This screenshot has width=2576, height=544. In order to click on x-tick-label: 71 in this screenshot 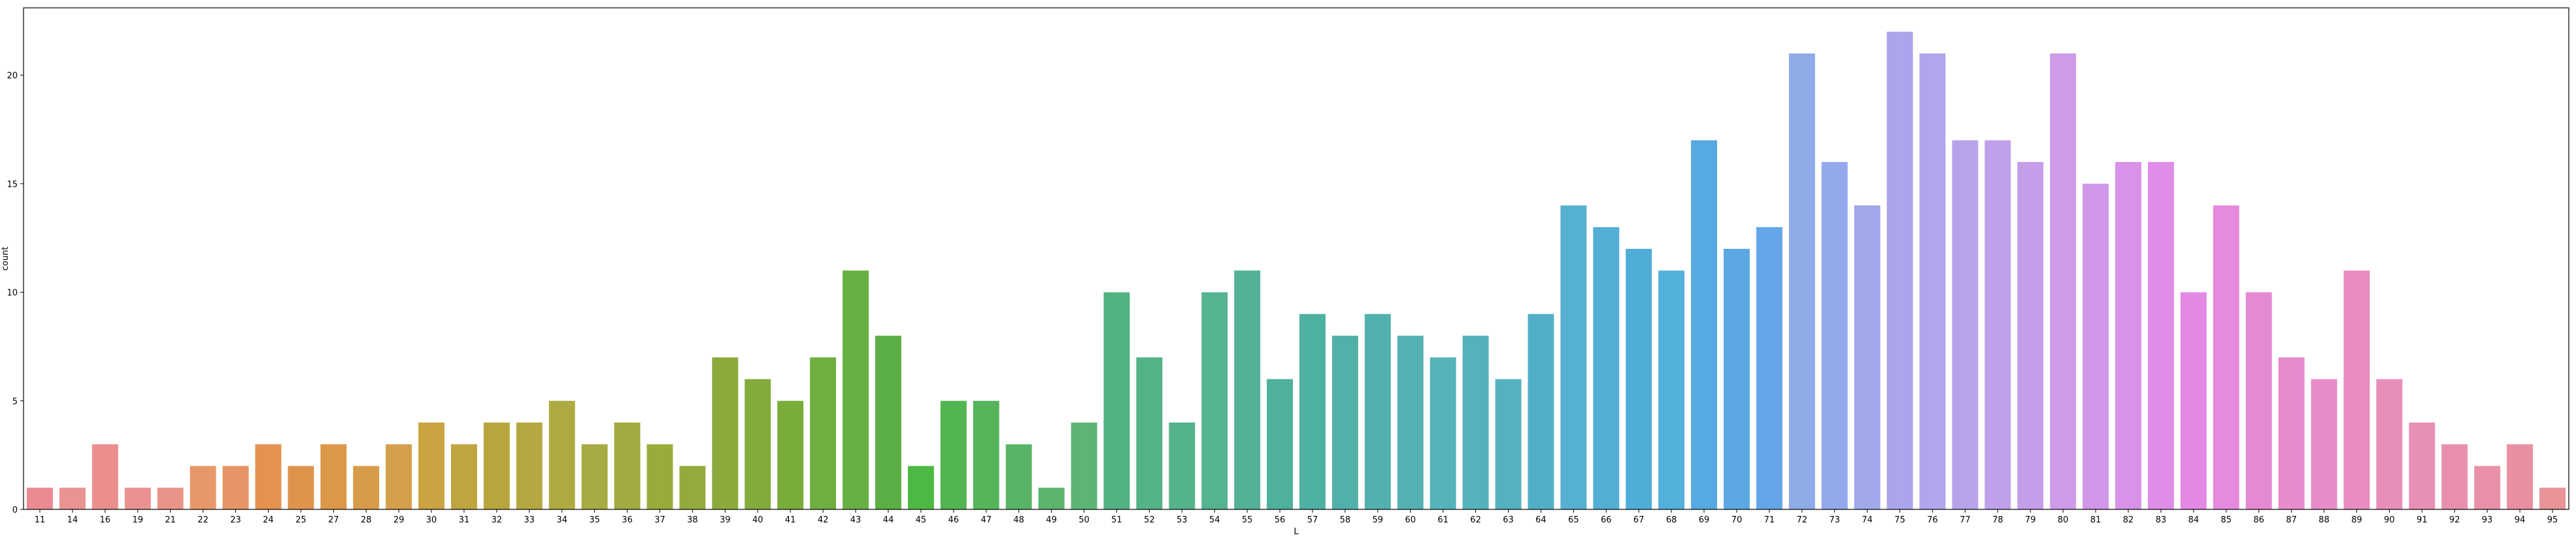, I will do `click(1770, 520)`.